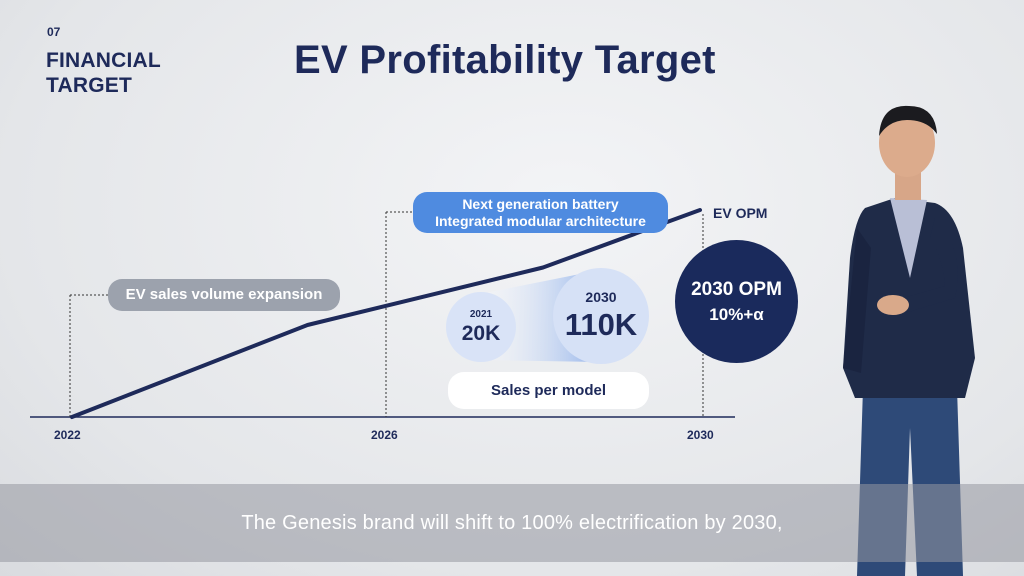  I want to click on battery-label-line1: Next generation battery, so click(540, 204).